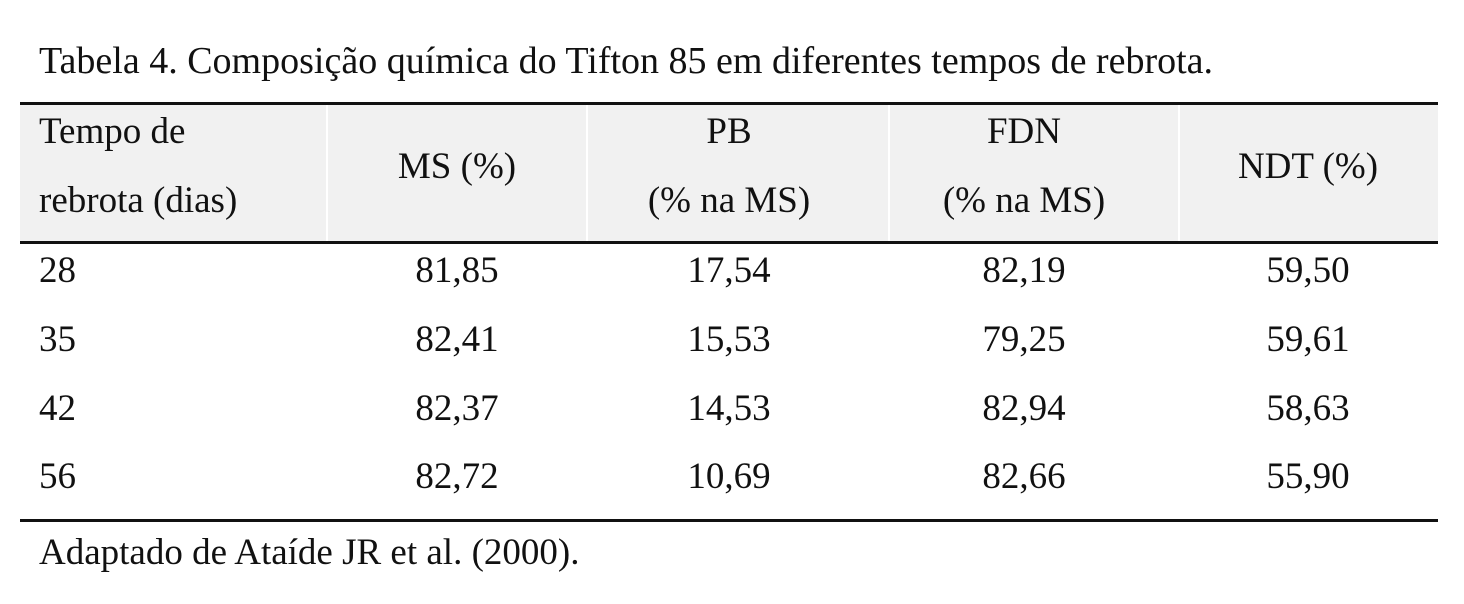 Image resolution: width=1464 pixels, height=604 pixels. Describe the element at coordinates (1308, 408) in the screenshot. I see `cell-ndt: 58,63` at that location.